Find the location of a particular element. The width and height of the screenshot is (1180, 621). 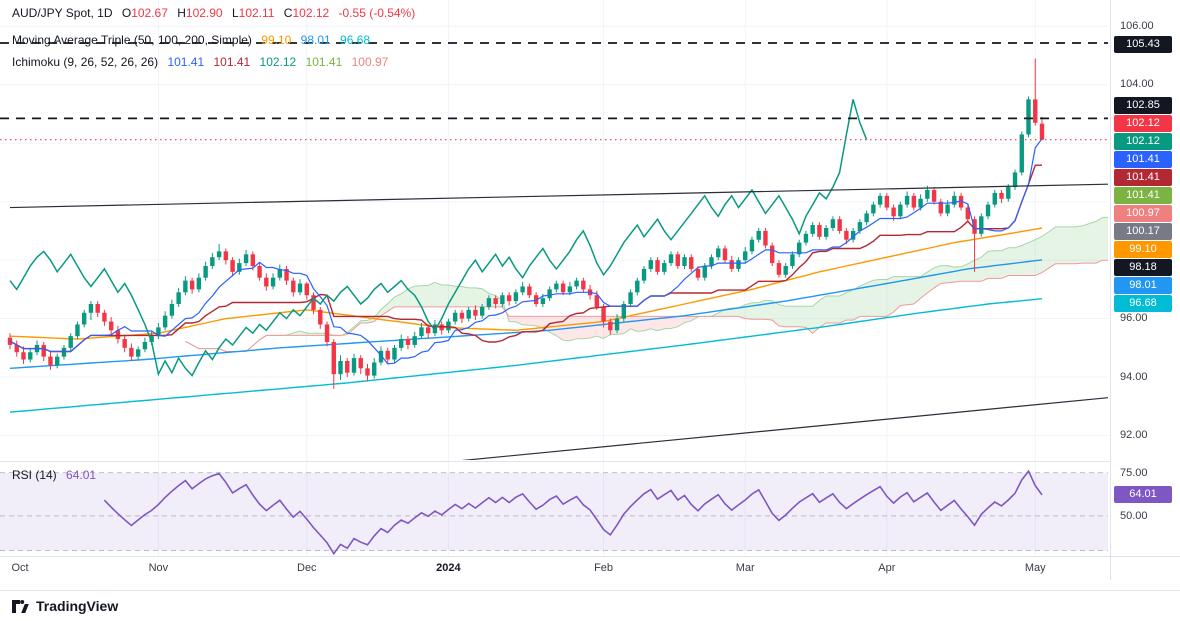

time-label: Feb is located at coordinates (604, 568).